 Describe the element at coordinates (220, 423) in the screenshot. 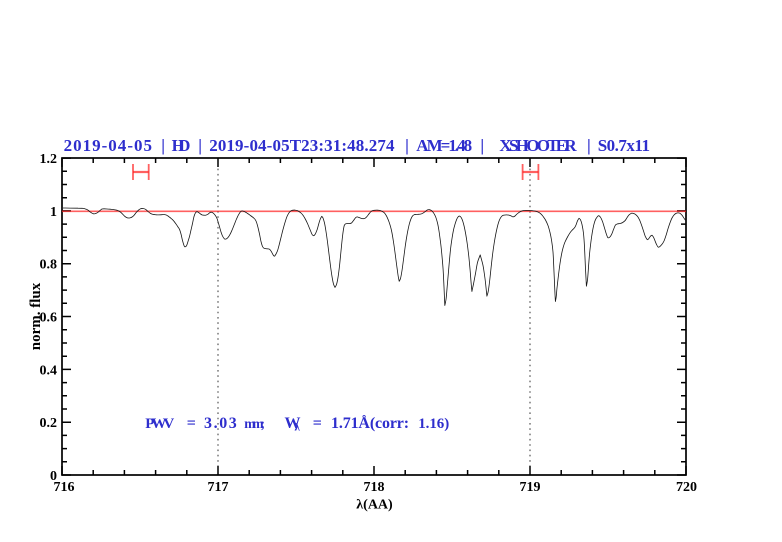

I see `svg-text: 3.03` at that location.